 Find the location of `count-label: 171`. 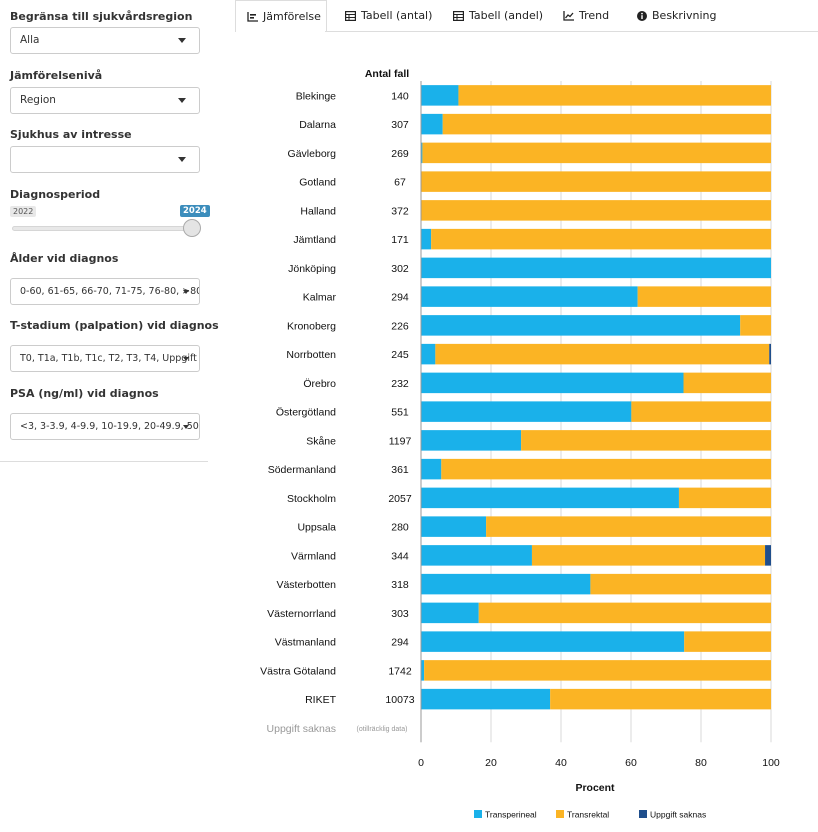

count-label: 171 is located at coordinates (400, 240).